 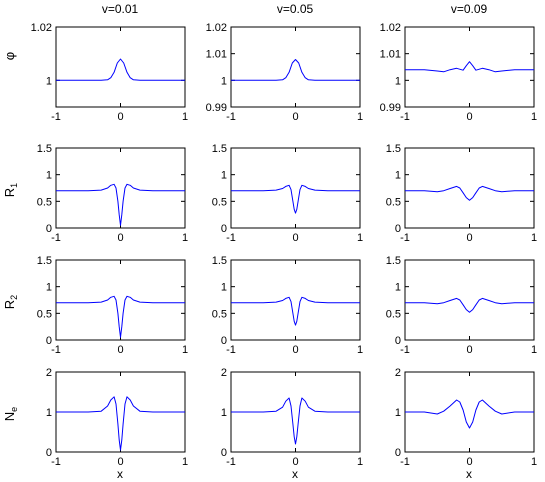 I want to click on series-line-r2-col2, so click(x=295, y=311).